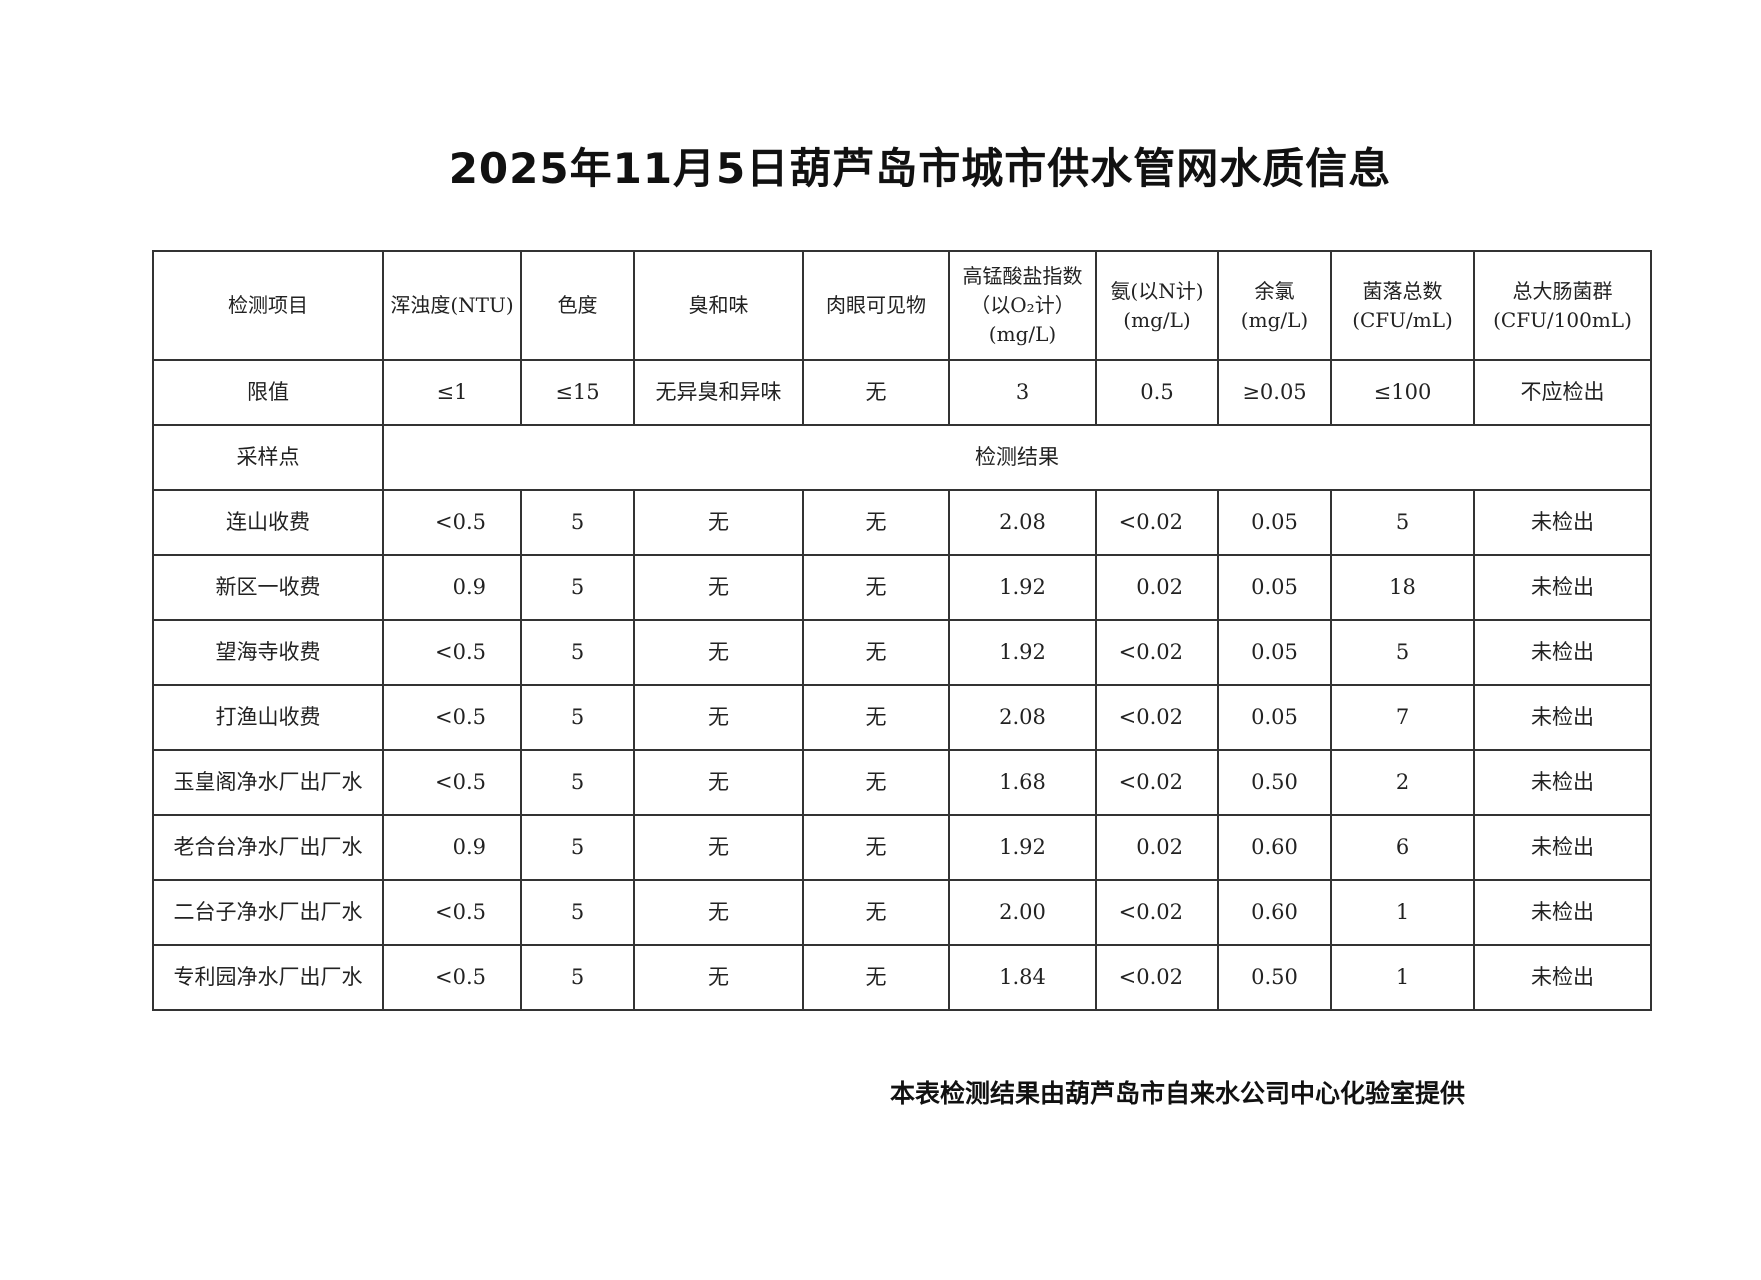 This screenshot has height=1280, width=1761. What do you see at coordinates (1402, 587) in the screenshot?
I see `result-cell: 18` at bounding box center [1402, 587].